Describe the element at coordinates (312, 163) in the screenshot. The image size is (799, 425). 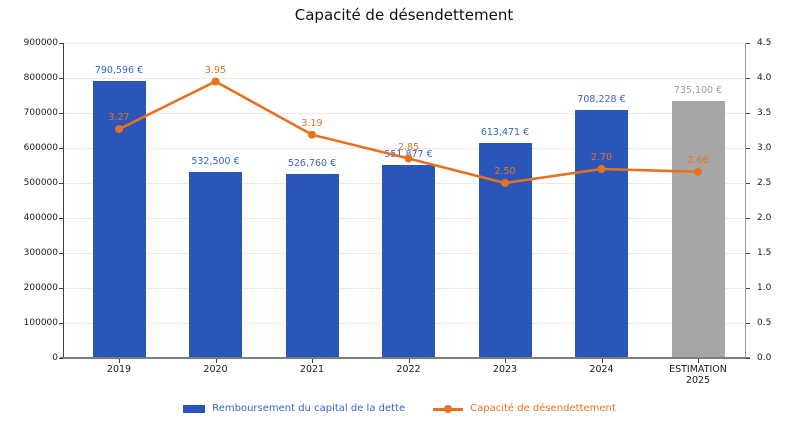
I see `bar-value-label: 526,760 €` at that location.